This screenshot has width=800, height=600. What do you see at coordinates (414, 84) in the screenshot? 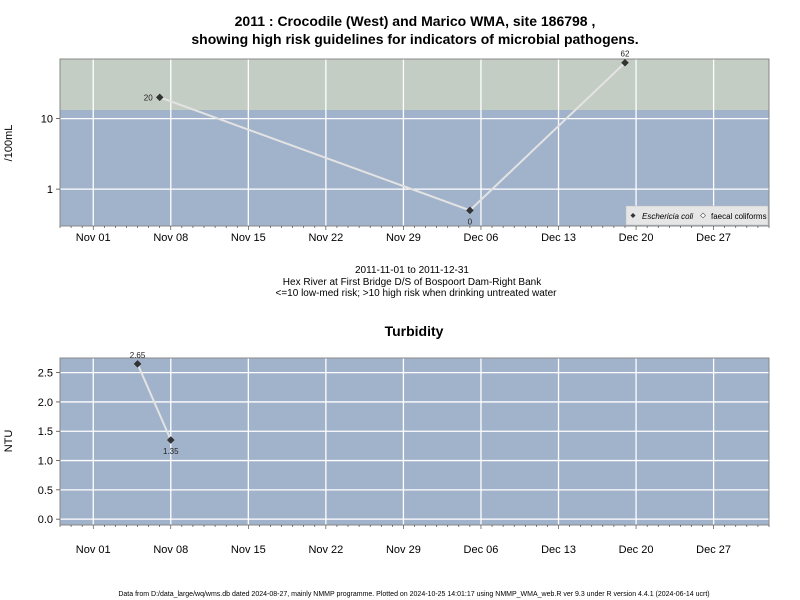
I see `high-risk-band` at bounding box center [414, 84].